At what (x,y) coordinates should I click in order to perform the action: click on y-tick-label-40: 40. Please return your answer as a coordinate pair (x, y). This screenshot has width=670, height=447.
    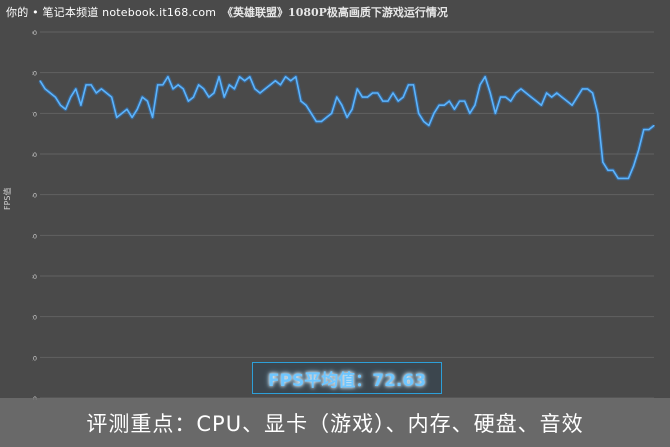
    Looking at the image, I should click on (34, 236).